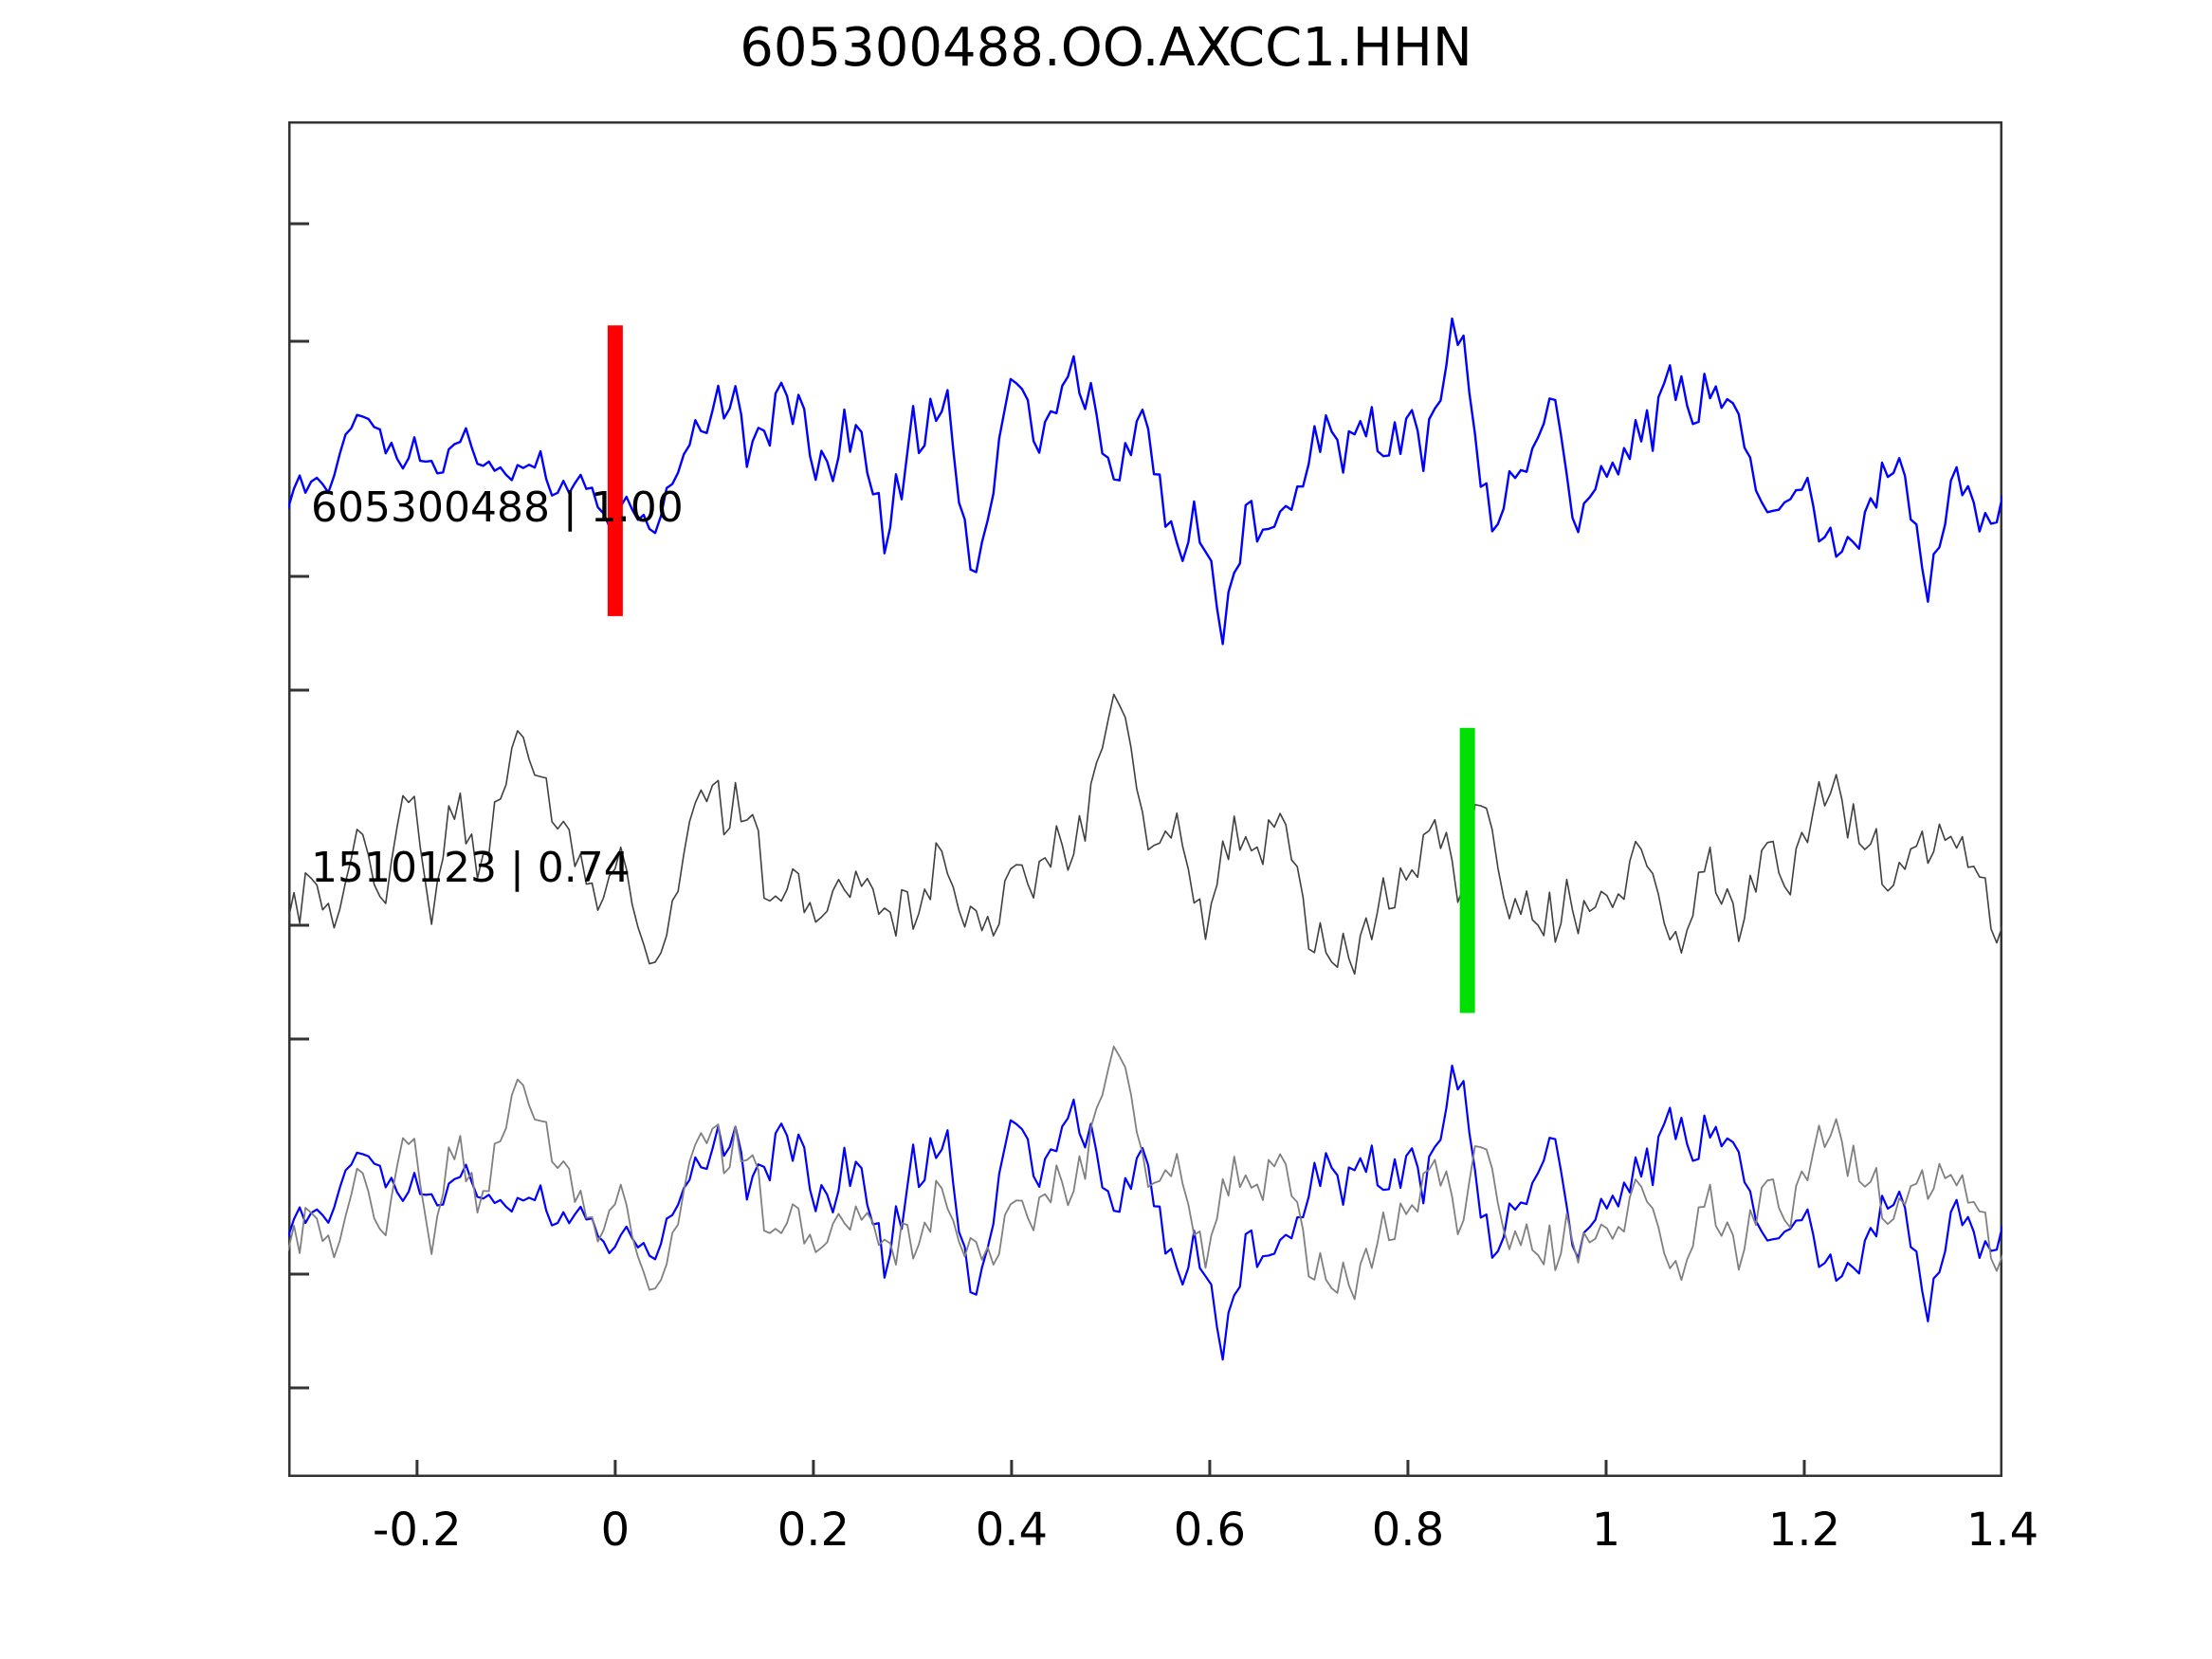 The image size is (2212, 1659). Describe the element at coordinates (1408, 1530) in the screenshot. I see `x-tick-label: 0.8` at that location.